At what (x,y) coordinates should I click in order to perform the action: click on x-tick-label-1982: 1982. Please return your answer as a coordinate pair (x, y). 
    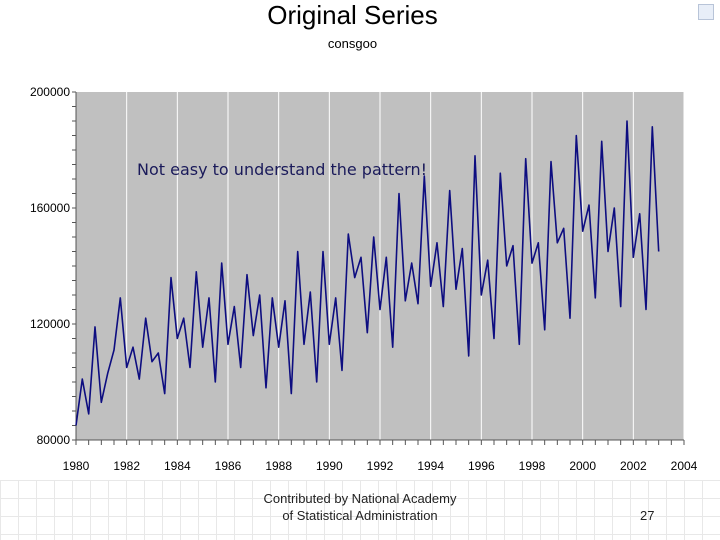
    Looking at the image, I should click on (126, 466).